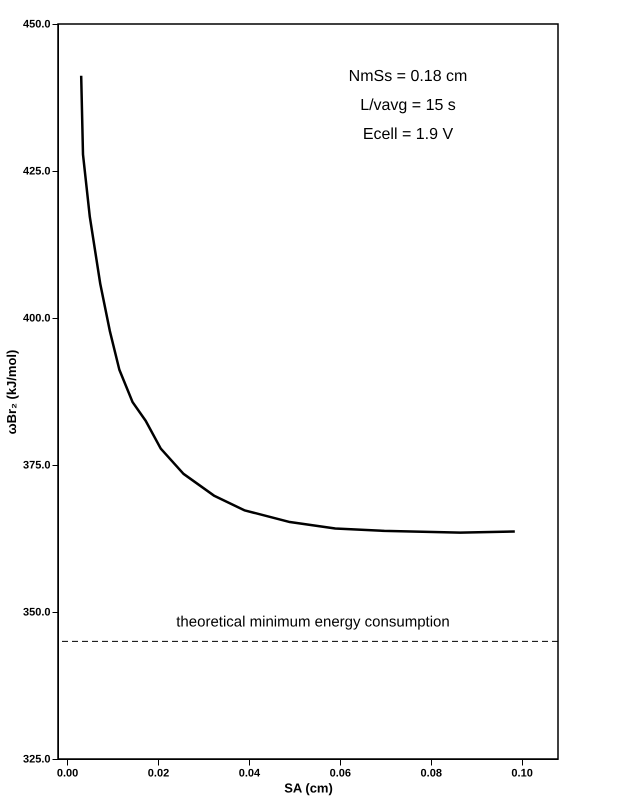  I want to click on y-tick-label: 425.0, so click(36, 172).